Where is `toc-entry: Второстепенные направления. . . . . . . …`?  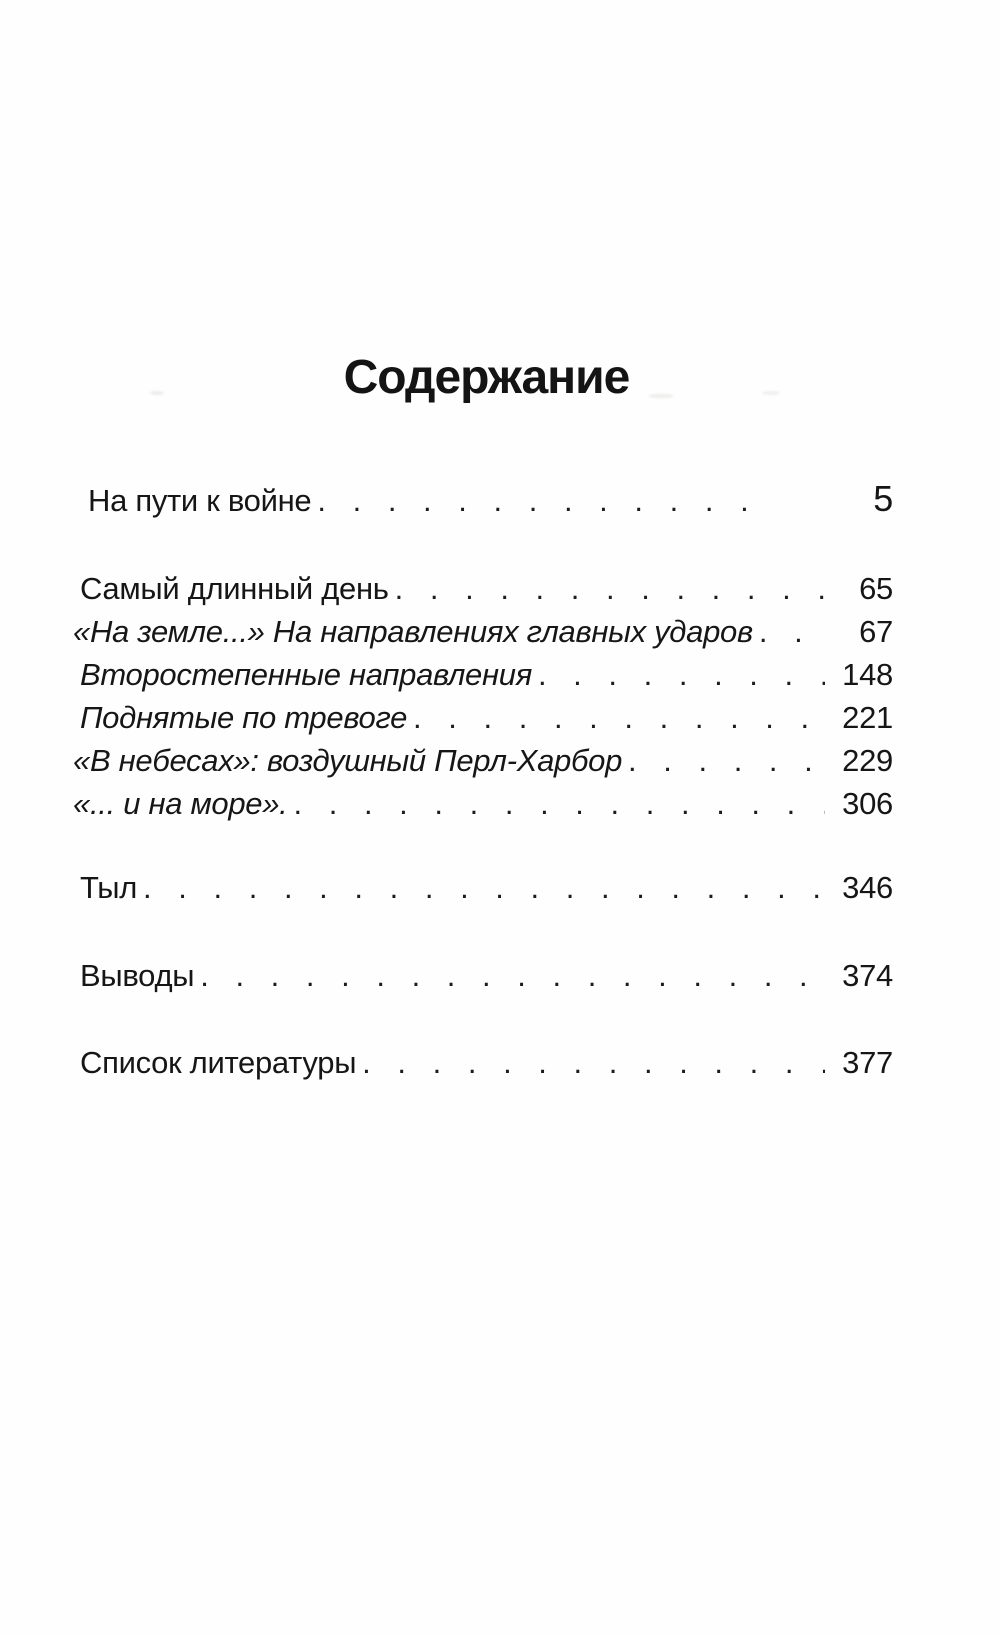 toc-entry: Второстепенные направления. . . . . . . … is located at coordinates (486, 674).